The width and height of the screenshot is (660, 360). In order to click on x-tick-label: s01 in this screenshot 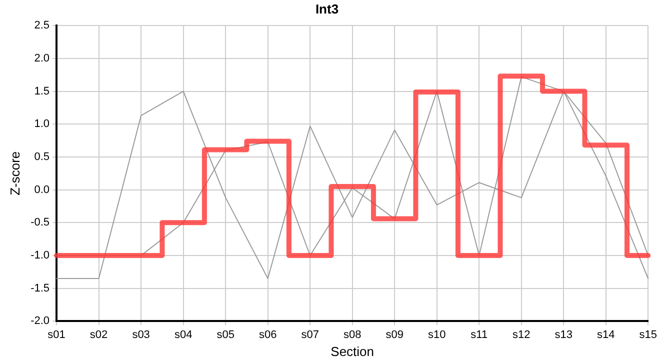, I will do `click(57, 334)`.